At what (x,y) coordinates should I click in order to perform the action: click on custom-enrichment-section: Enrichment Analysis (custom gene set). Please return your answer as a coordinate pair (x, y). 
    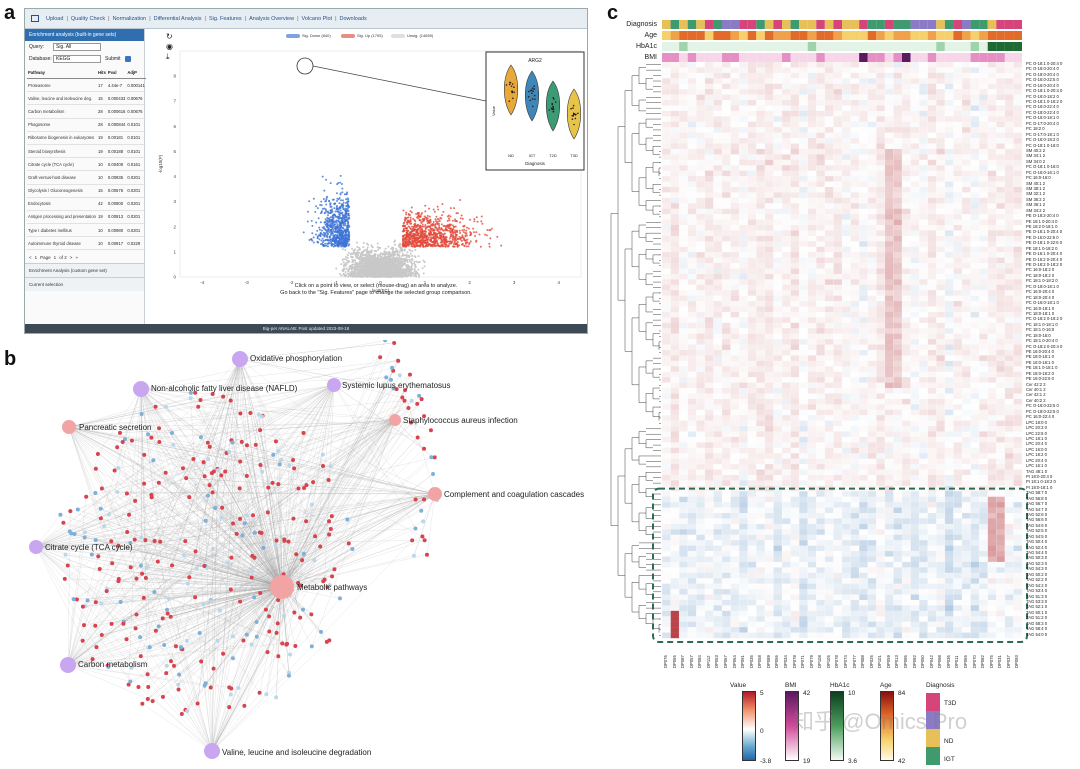
    Looking at the image, I should click on (84, 270).